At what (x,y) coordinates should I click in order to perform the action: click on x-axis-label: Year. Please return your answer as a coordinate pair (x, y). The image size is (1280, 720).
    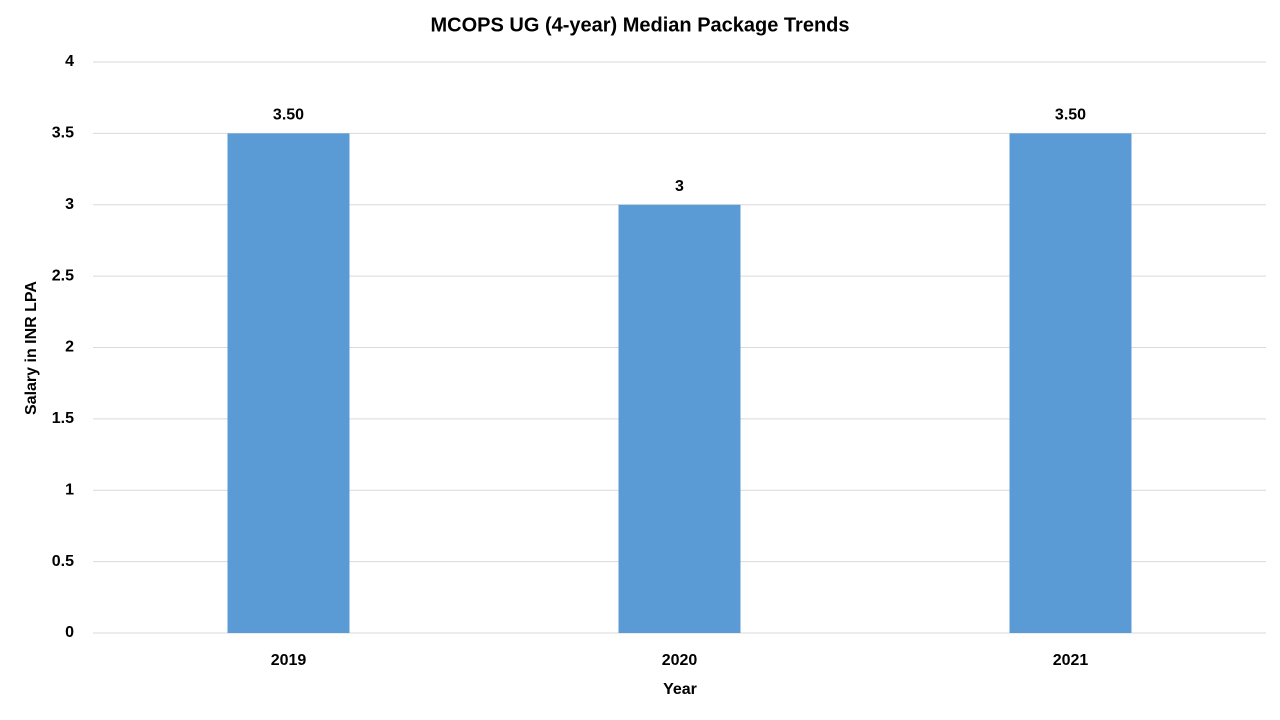
    Looking at the image, I should click on (680, 689).